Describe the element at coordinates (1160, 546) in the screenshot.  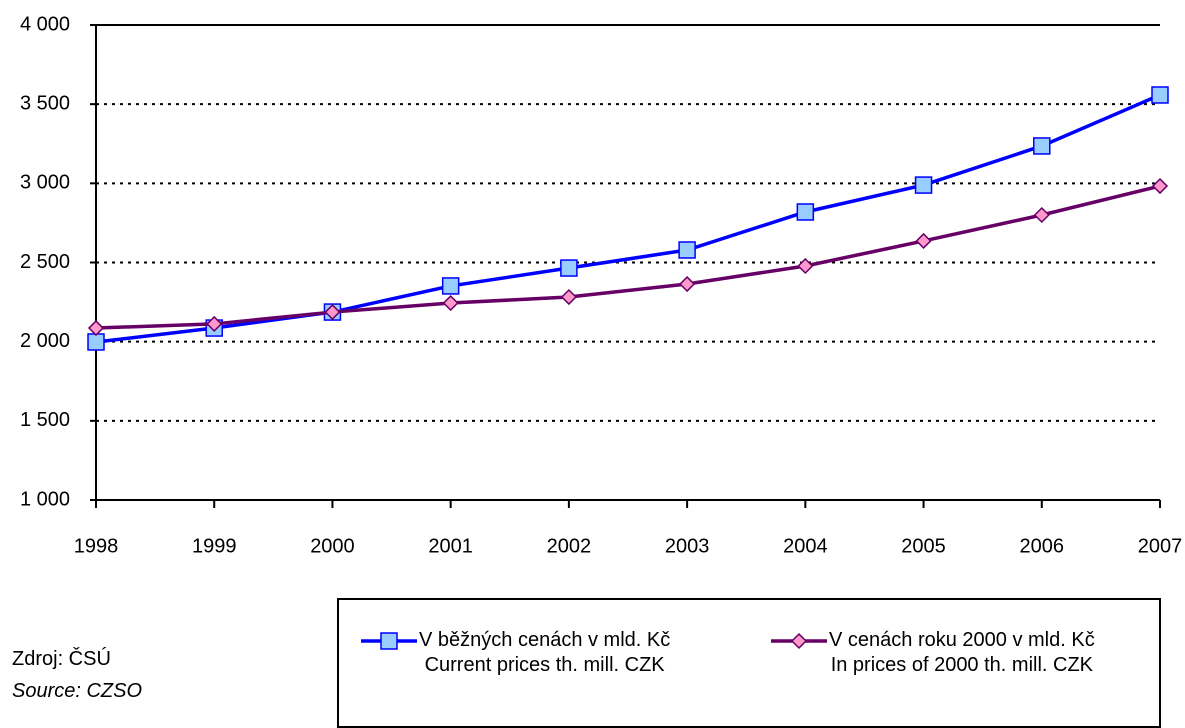
I see `x-tick-label: 2007` at that location.